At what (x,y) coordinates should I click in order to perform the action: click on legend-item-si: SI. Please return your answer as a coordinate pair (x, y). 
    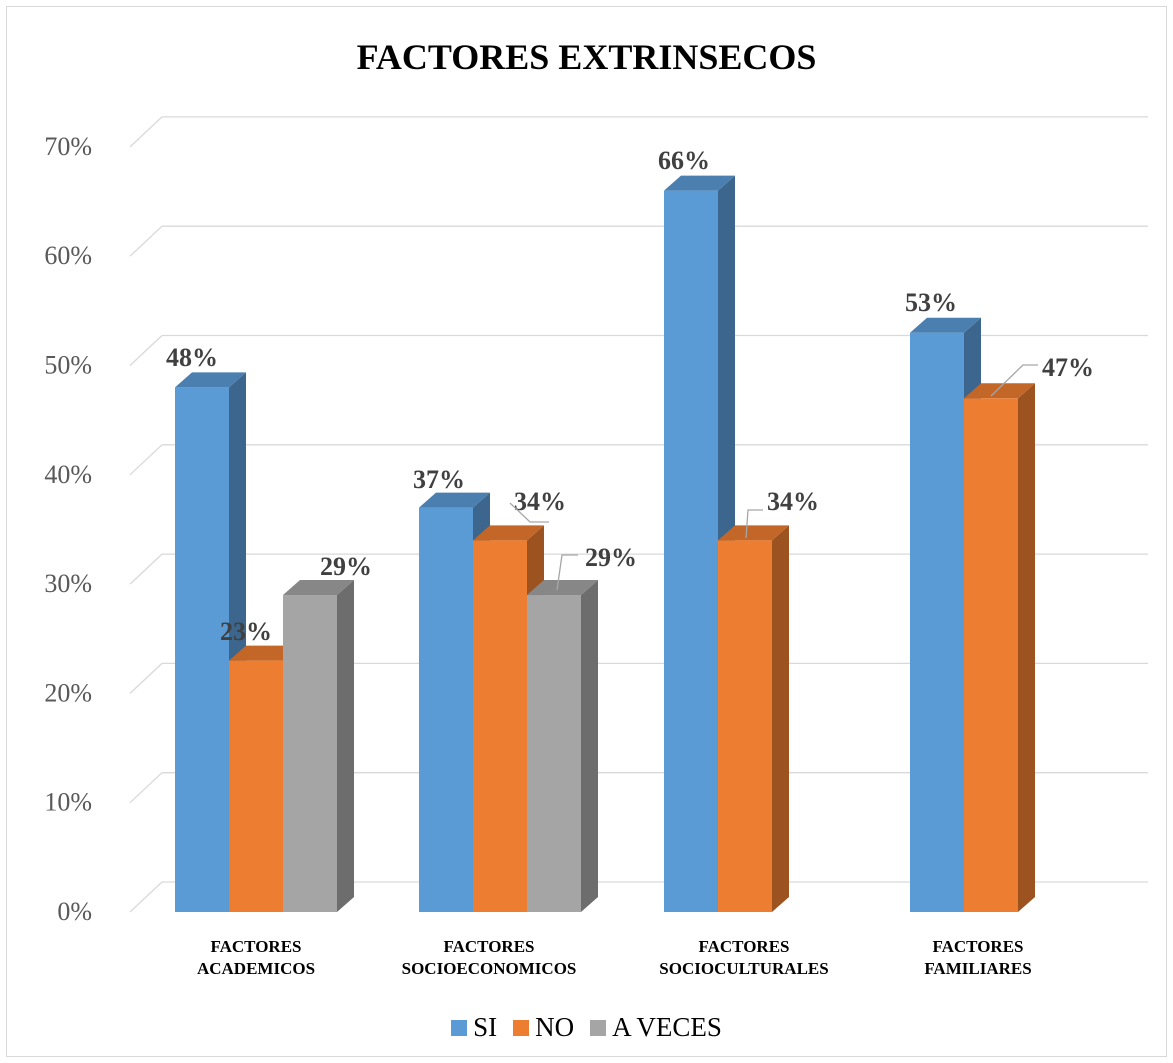
    Looking at the image, I should click on (474, 1027).